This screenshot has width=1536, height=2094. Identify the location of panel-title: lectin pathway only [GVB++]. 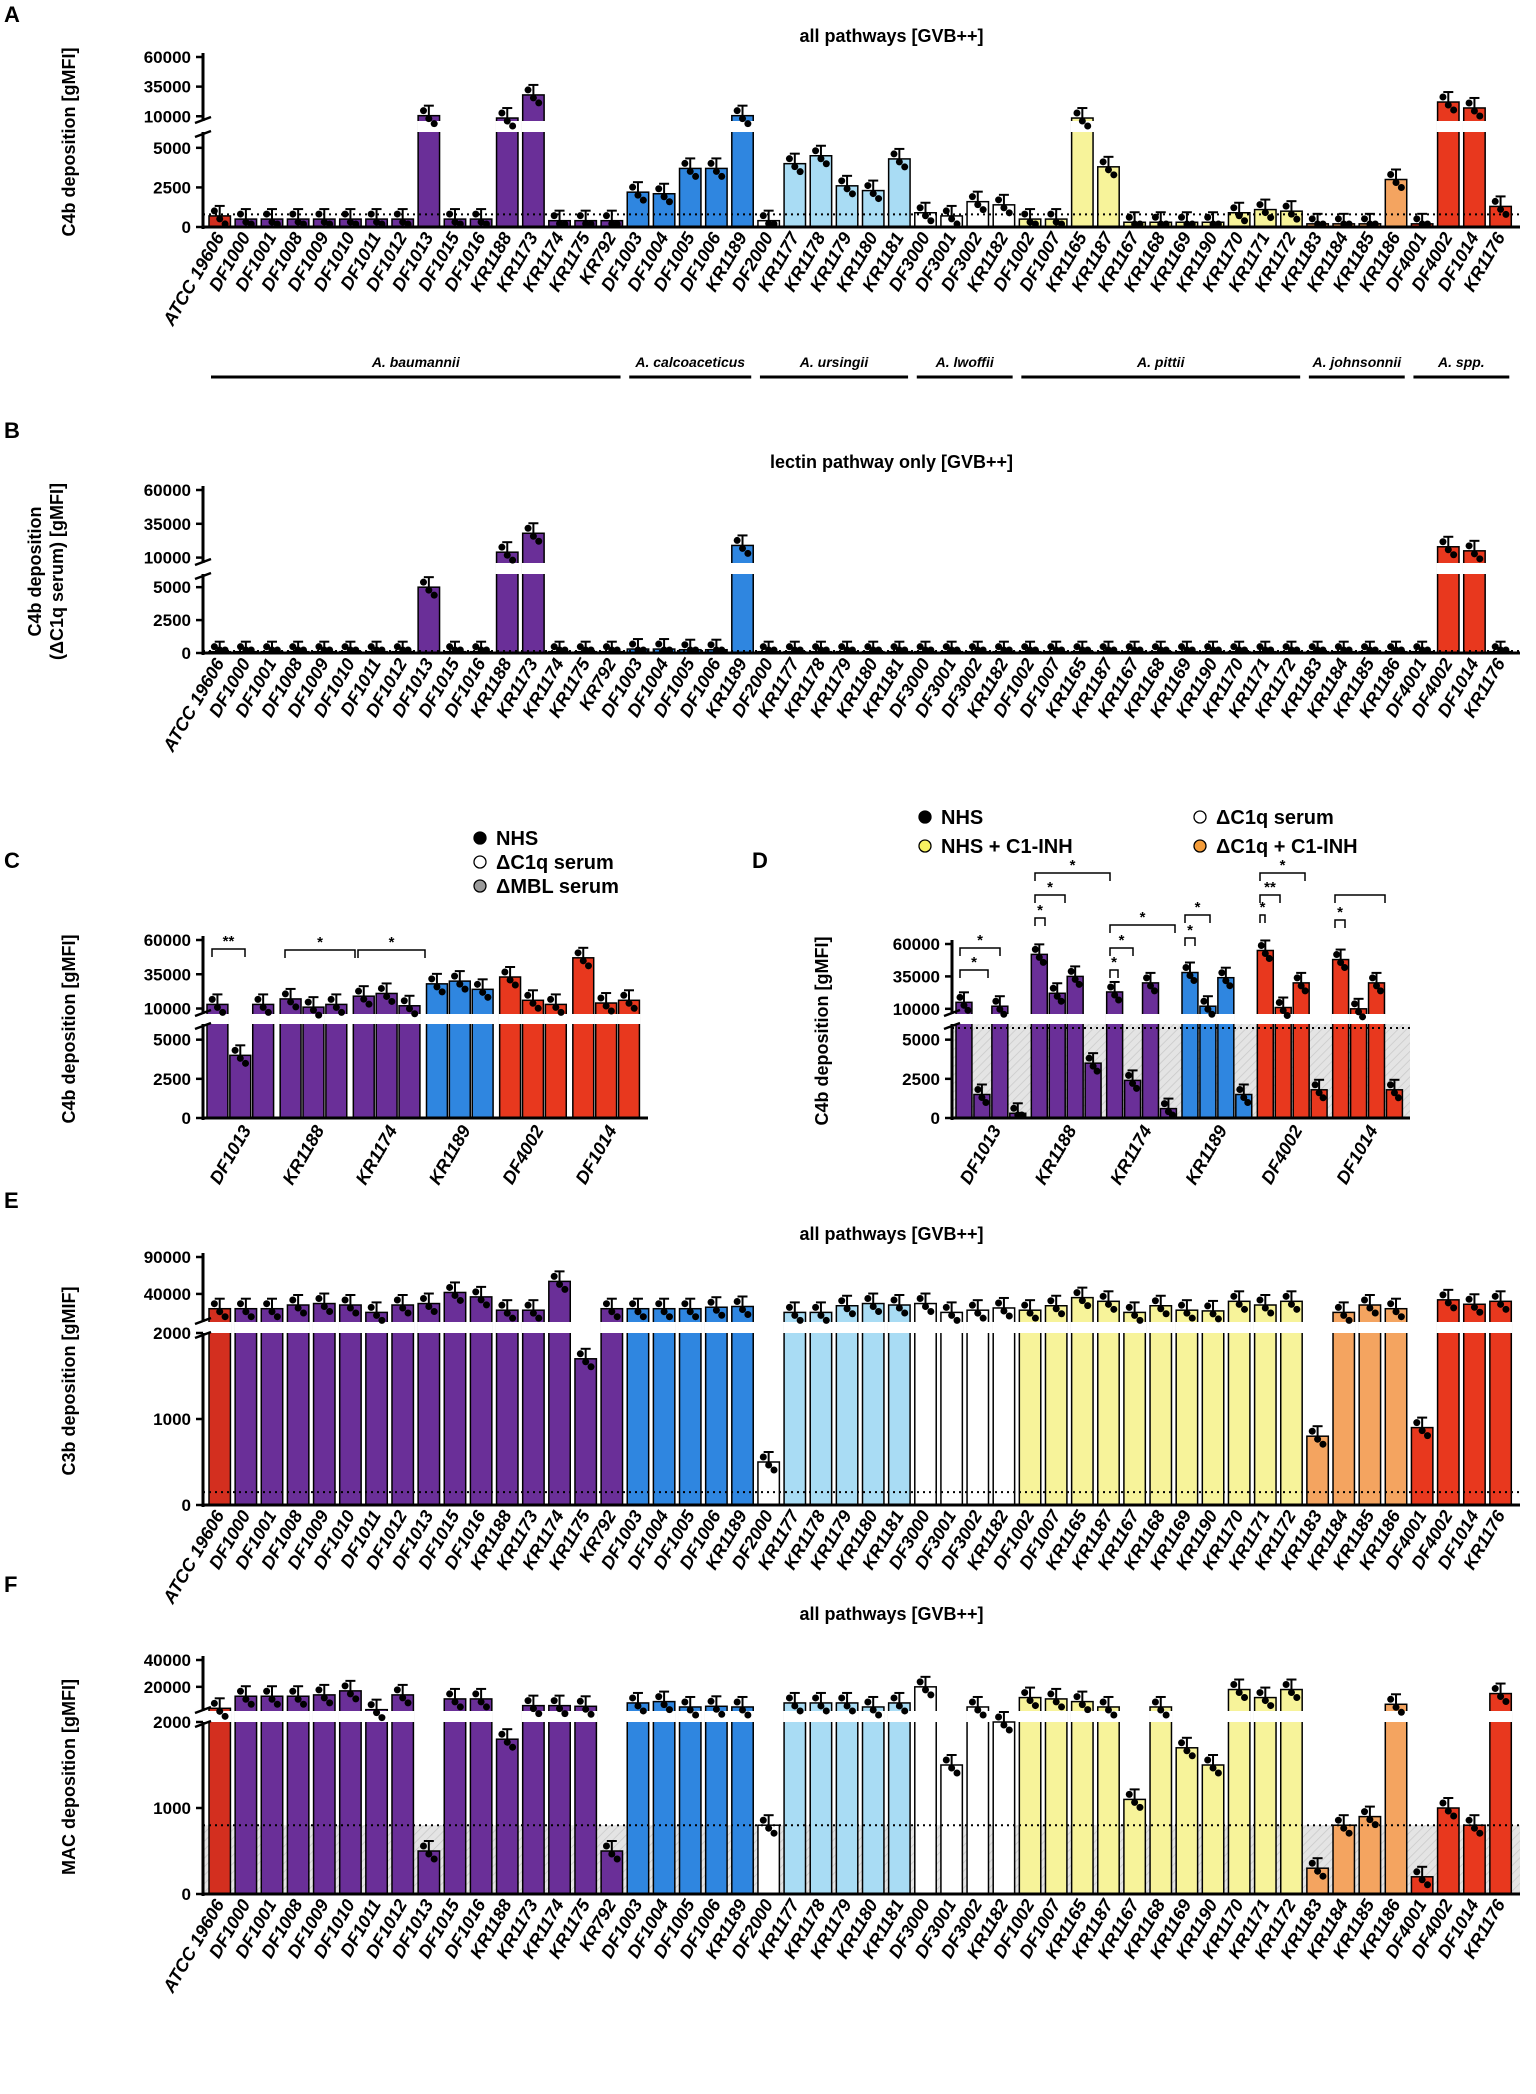
(891, 462).